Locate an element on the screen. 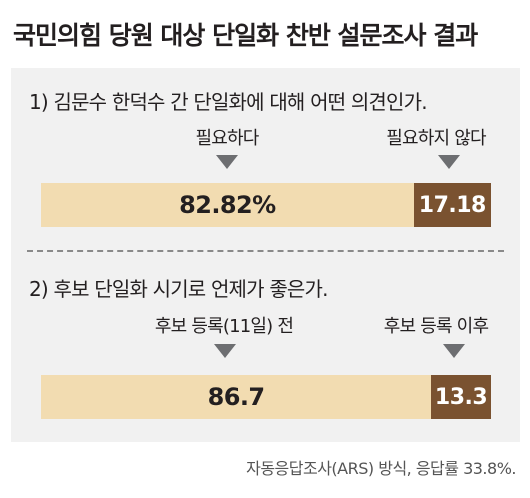 The width and height of the screenshot is (530, 498). q2-value-after: 13.3 is located at coordinates (461, 397).